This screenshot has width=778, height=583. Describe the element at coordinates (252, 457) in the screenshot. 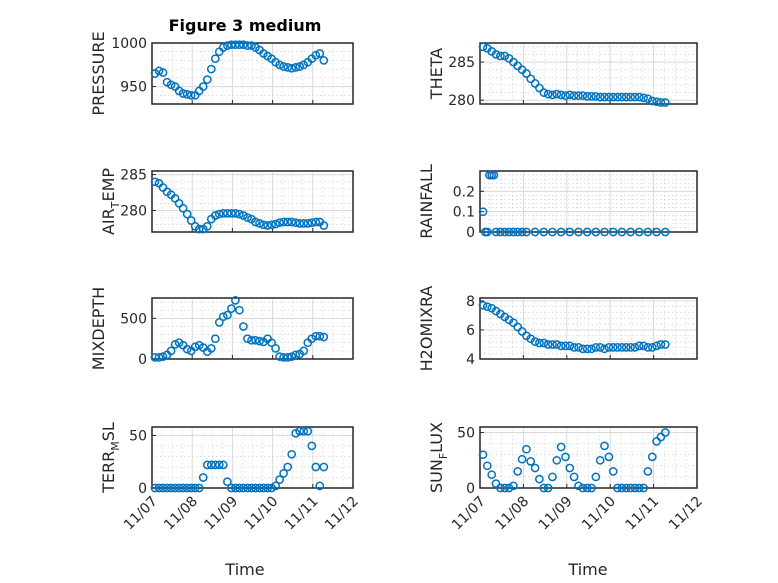

I see `plot-area` at that location.